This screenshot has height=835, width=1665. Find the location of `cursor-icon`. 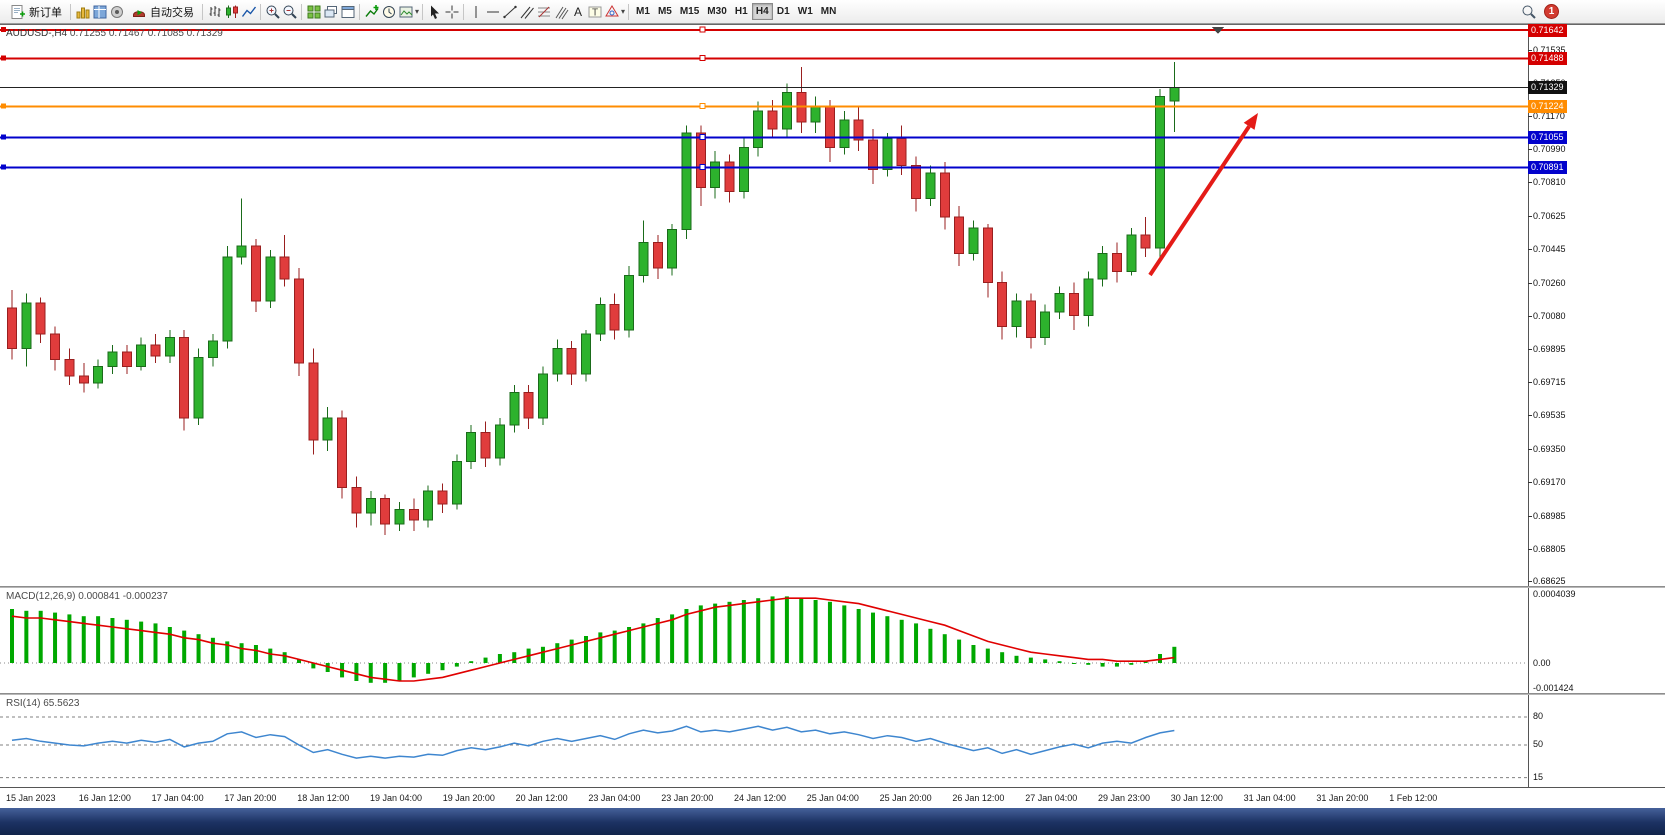

cursor-icon is located at coordinates (434, 11).